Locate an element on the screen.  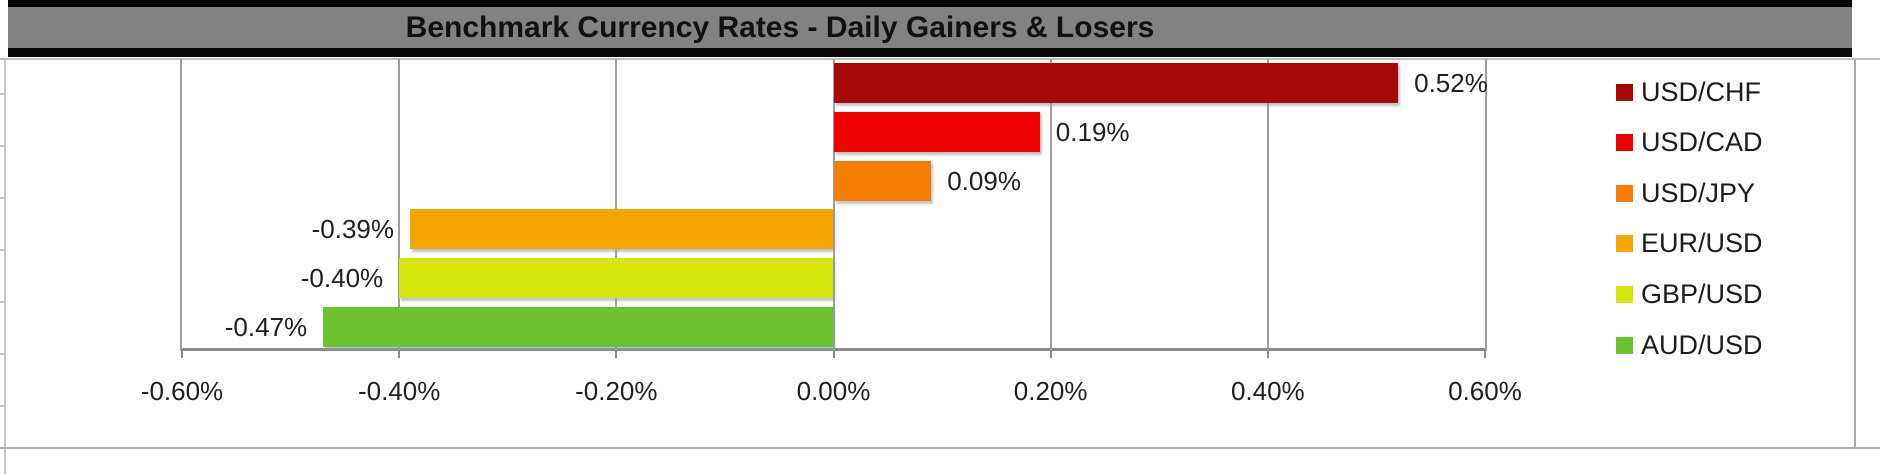
legend-label: USD/CAD is located at coordinates (1702, 142).